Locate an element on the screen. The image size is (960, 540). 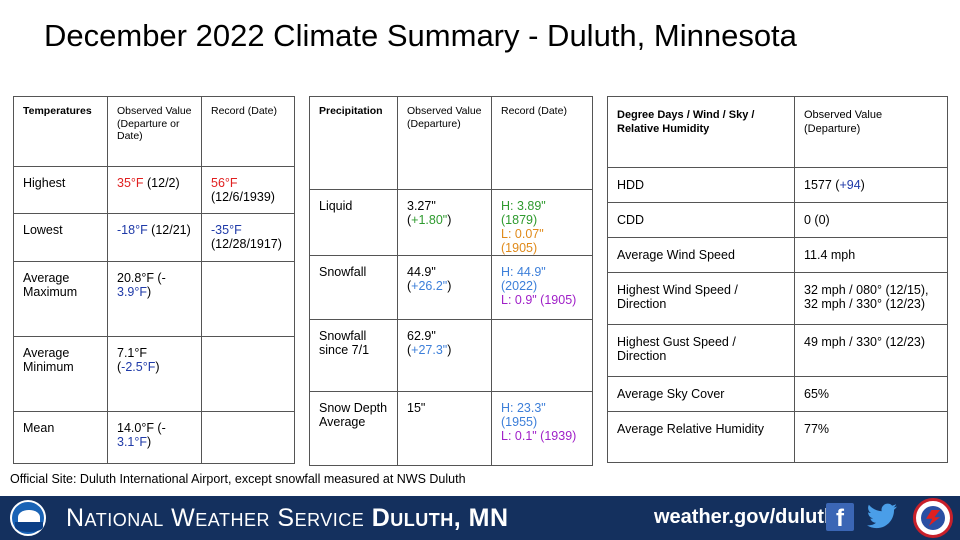
sky-observed: 65% is located at coordinates (871, 394).